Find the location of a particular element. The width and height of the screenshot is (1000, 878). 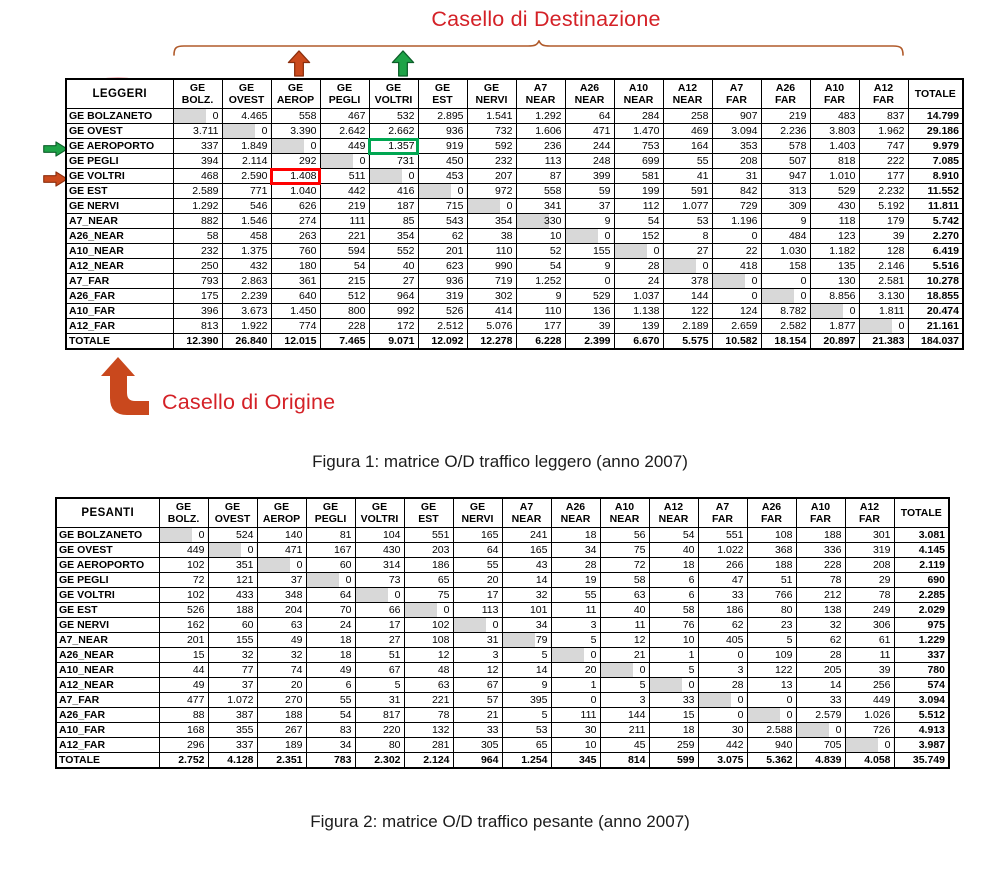

row-header: A12_NEAR is located at coordinates (119, 266).